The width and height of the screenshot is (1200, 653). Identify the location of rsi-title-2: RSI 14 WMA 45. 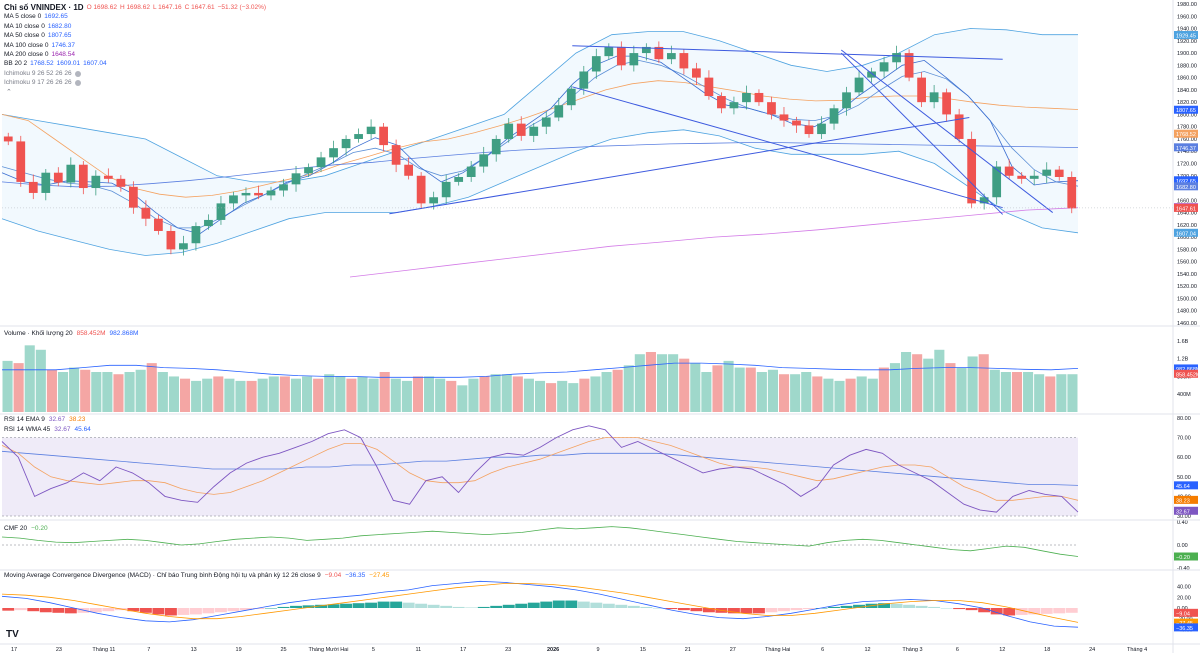
(27, 429).